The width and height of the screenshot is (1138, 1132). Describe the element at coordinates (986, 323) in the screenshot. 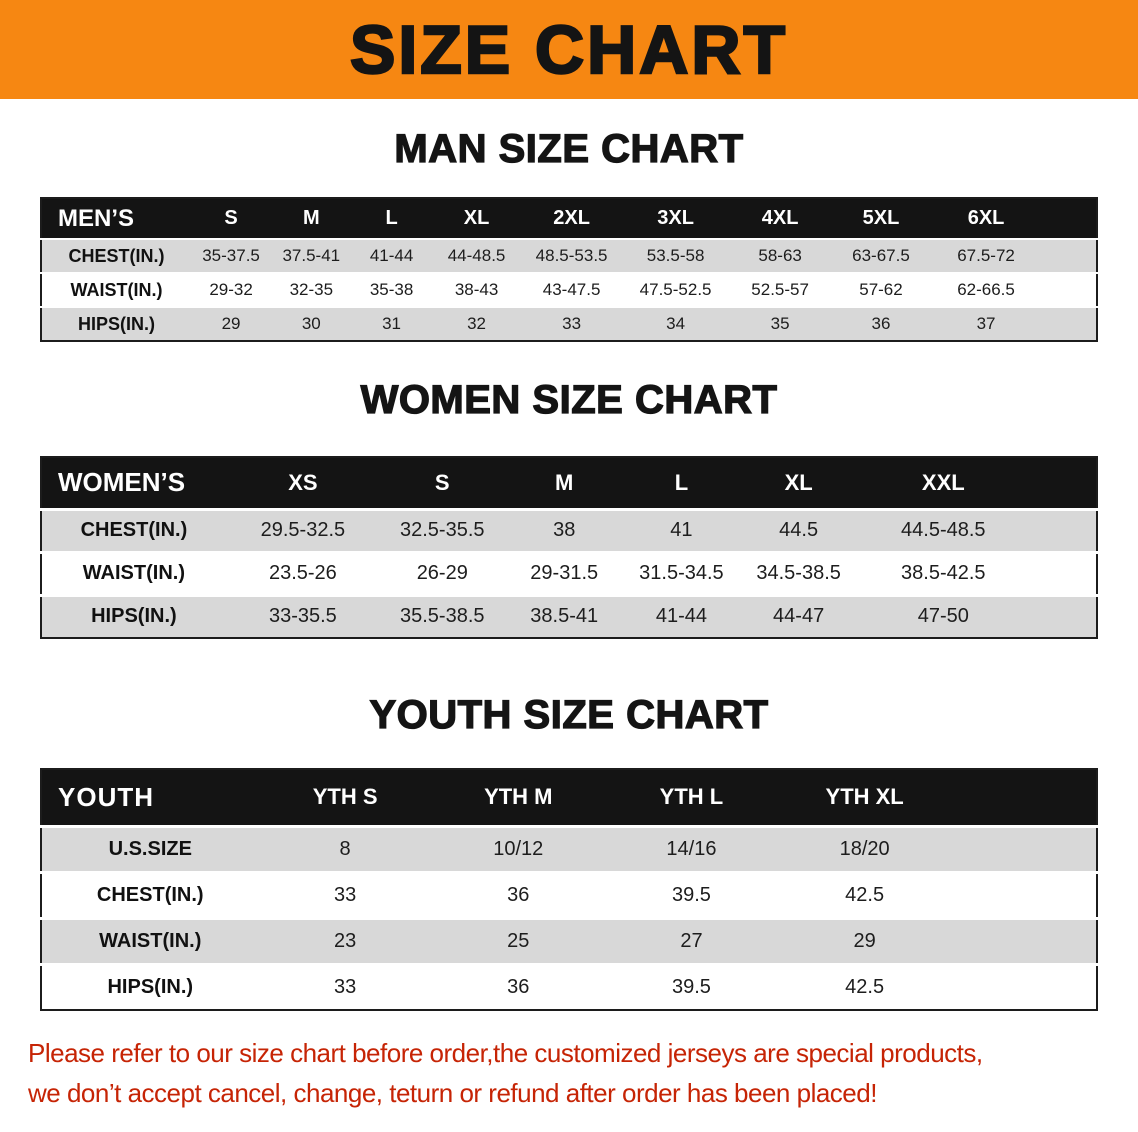

I see `measurement-value-cell: 37` at that location.